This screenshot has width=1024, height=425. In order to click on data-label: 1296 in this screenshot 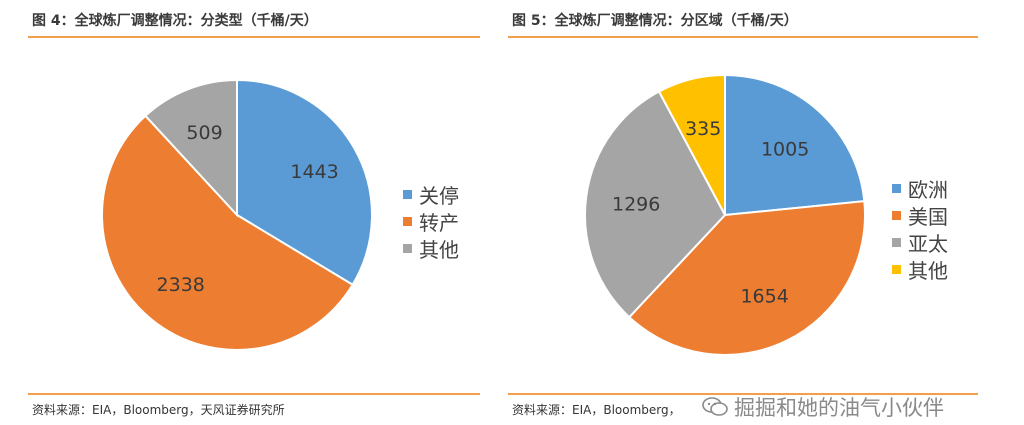, I will do `click(636, 204)`.